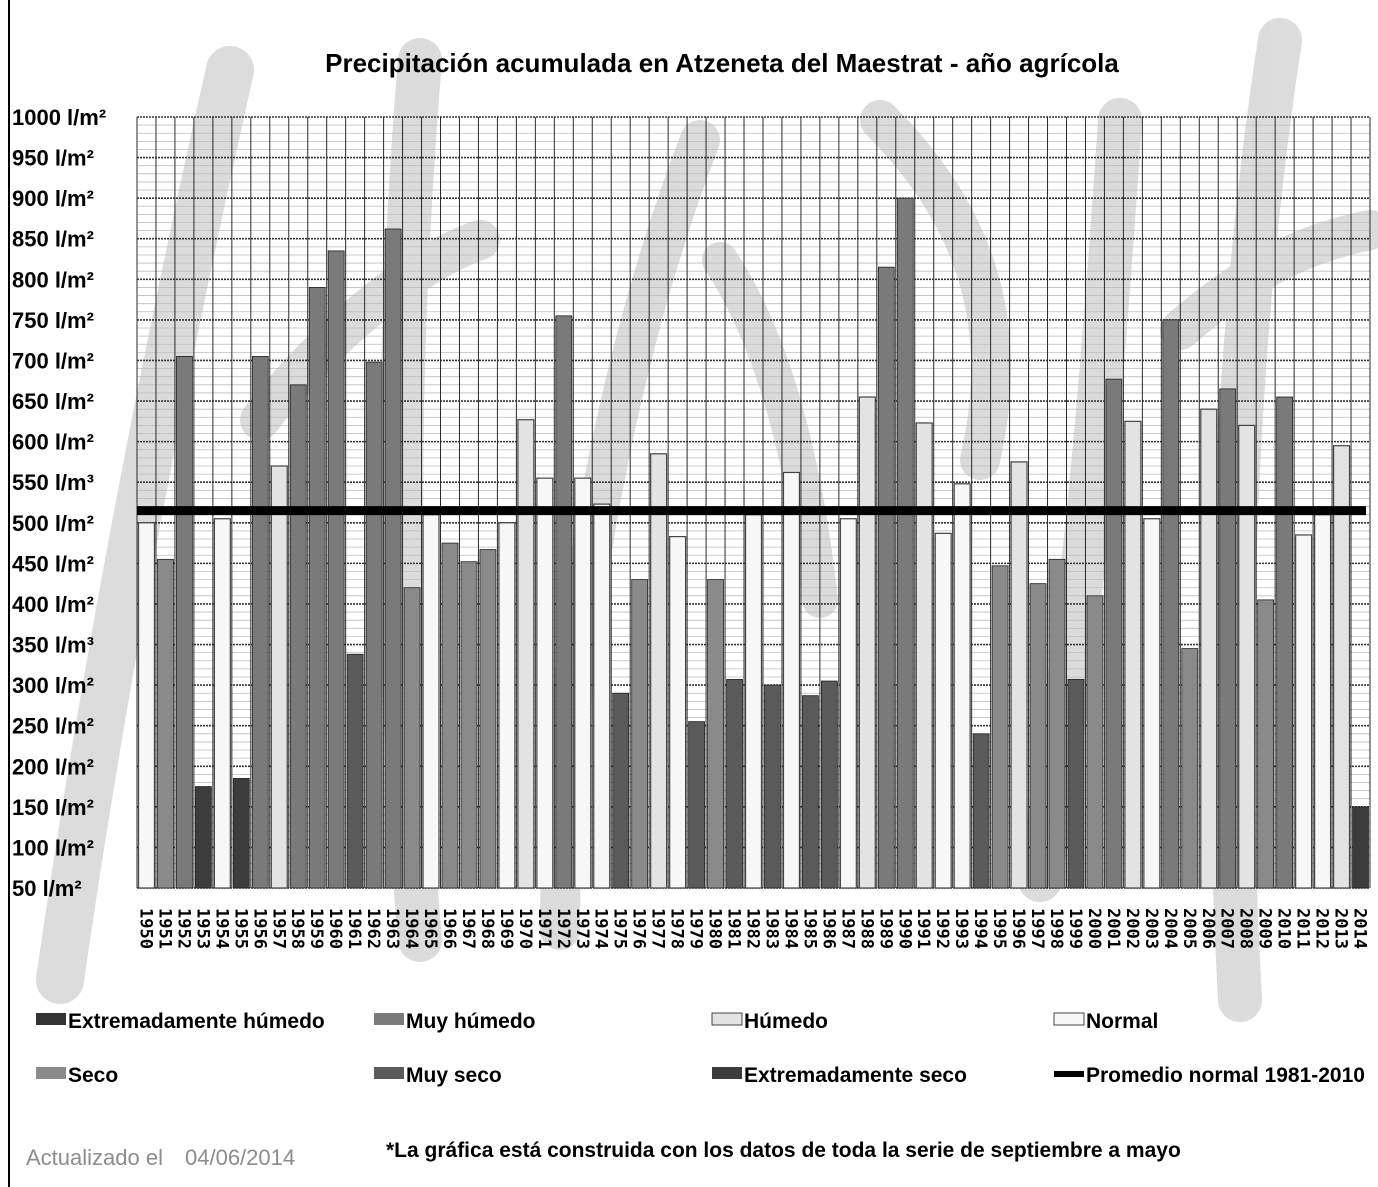 This screenshot has height=1187, width=1378. What do you see at coordinates (411, 928) in the screenshot?
I see `x-tick-label: 1964` at bounding box center [411, 928].